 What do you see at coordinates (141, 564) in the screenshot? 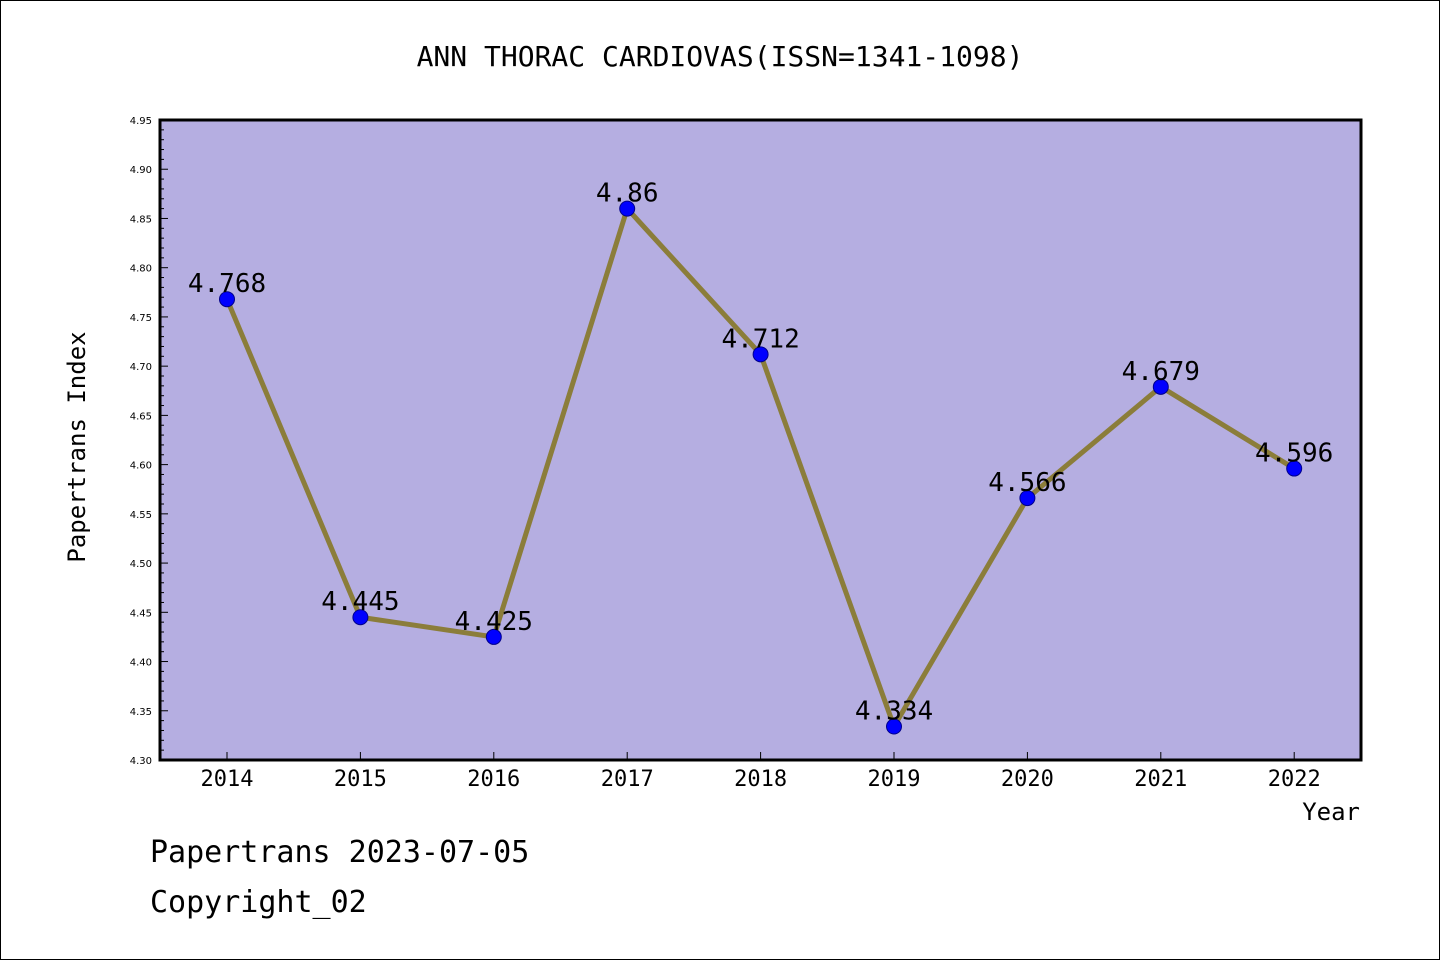
I see `y-tick-label: 4.50` at bounding box center [141, 564].